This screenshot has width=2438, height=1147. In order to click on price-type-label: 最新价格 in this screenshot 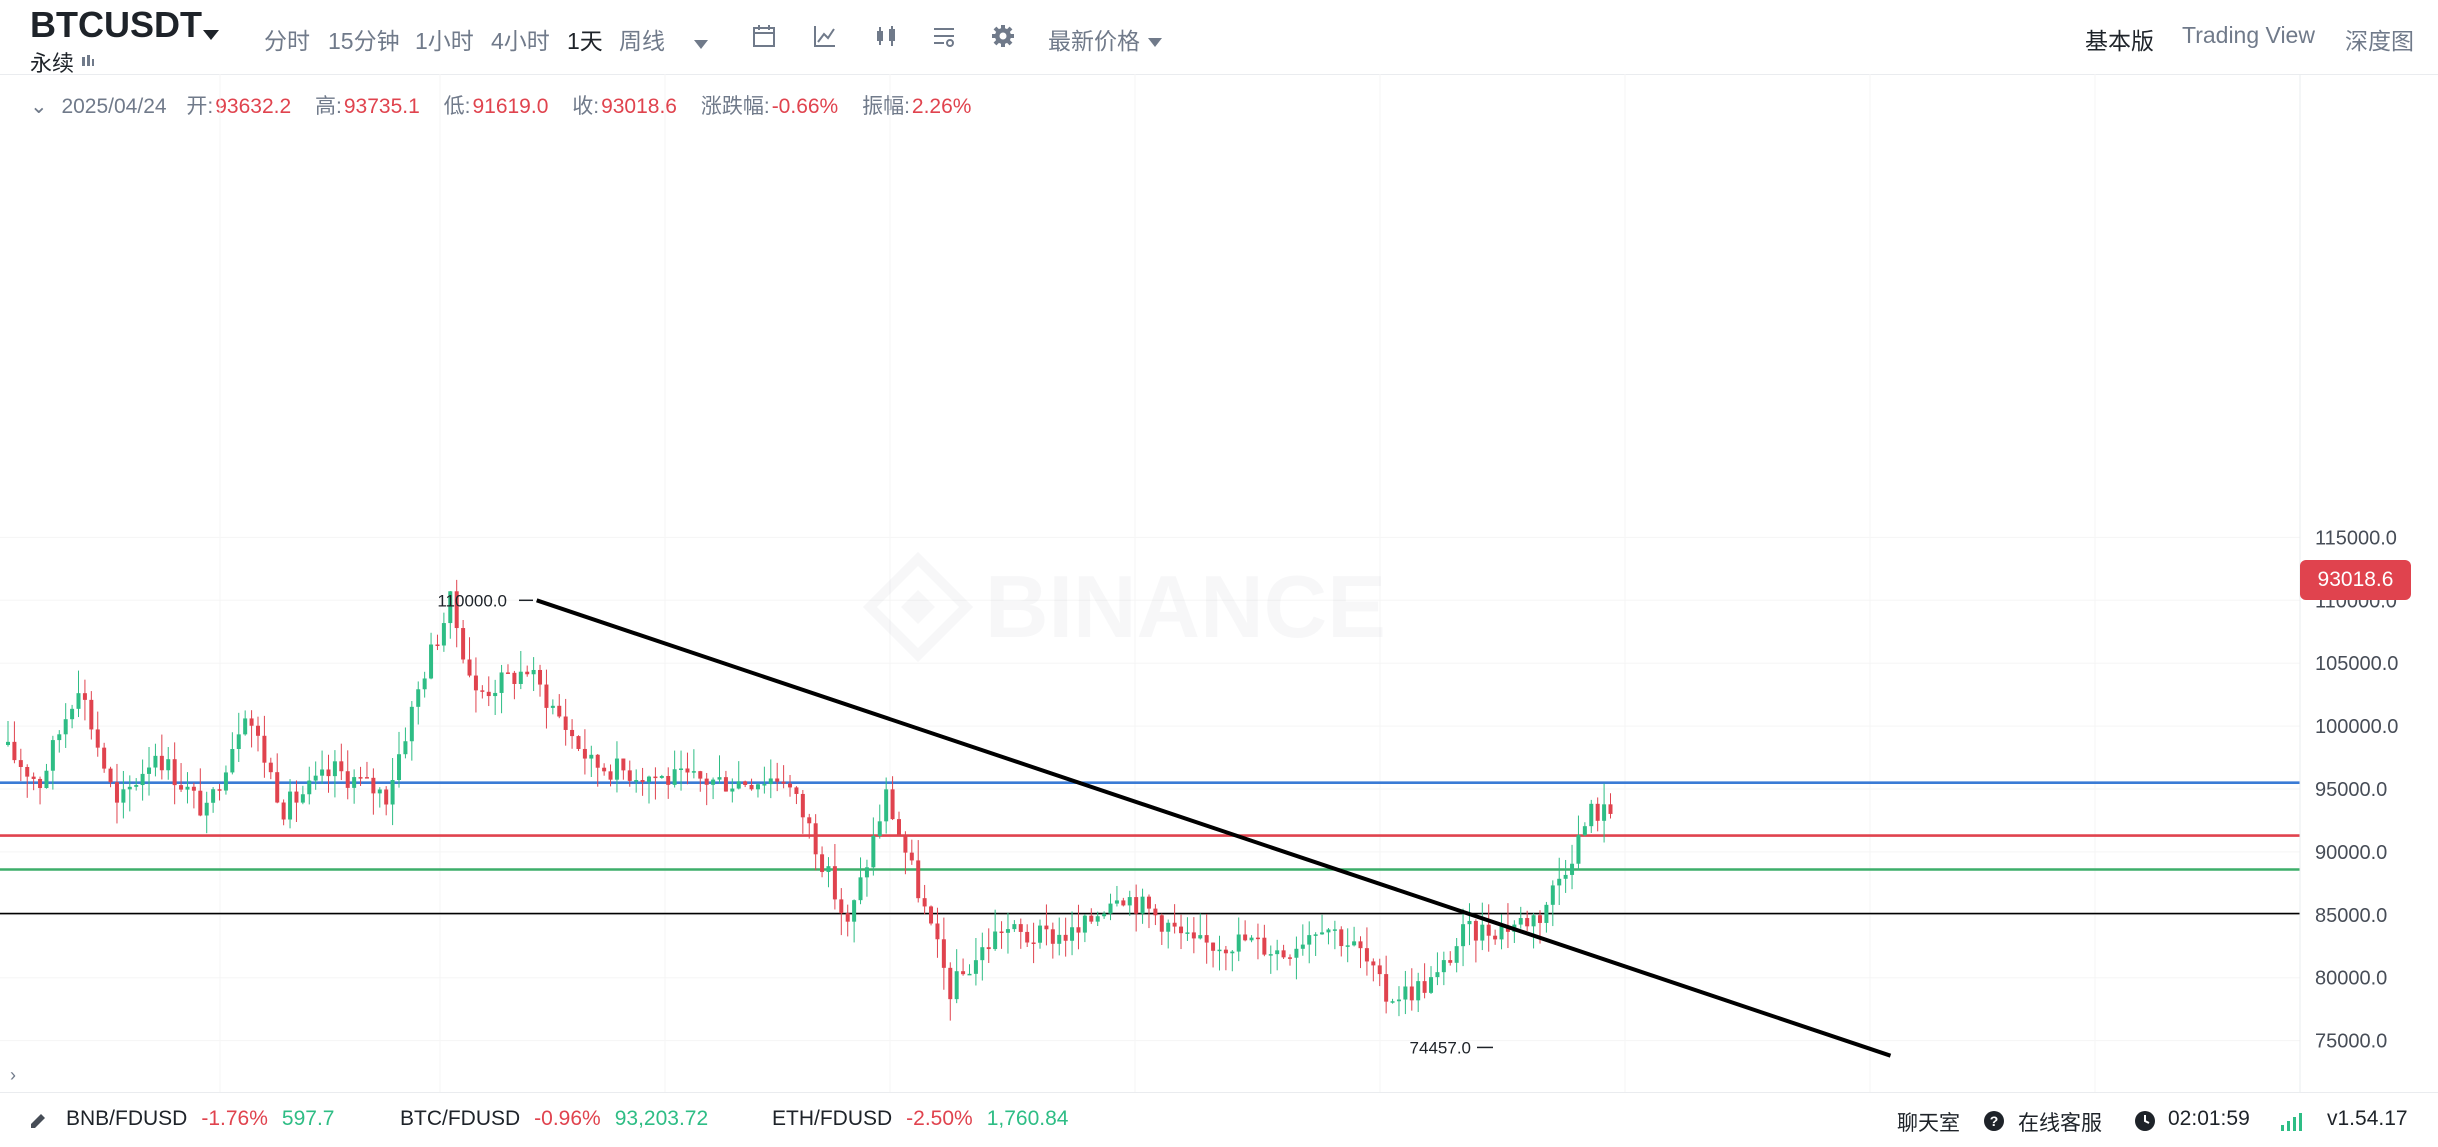, I will do `click(1094, 41)`.